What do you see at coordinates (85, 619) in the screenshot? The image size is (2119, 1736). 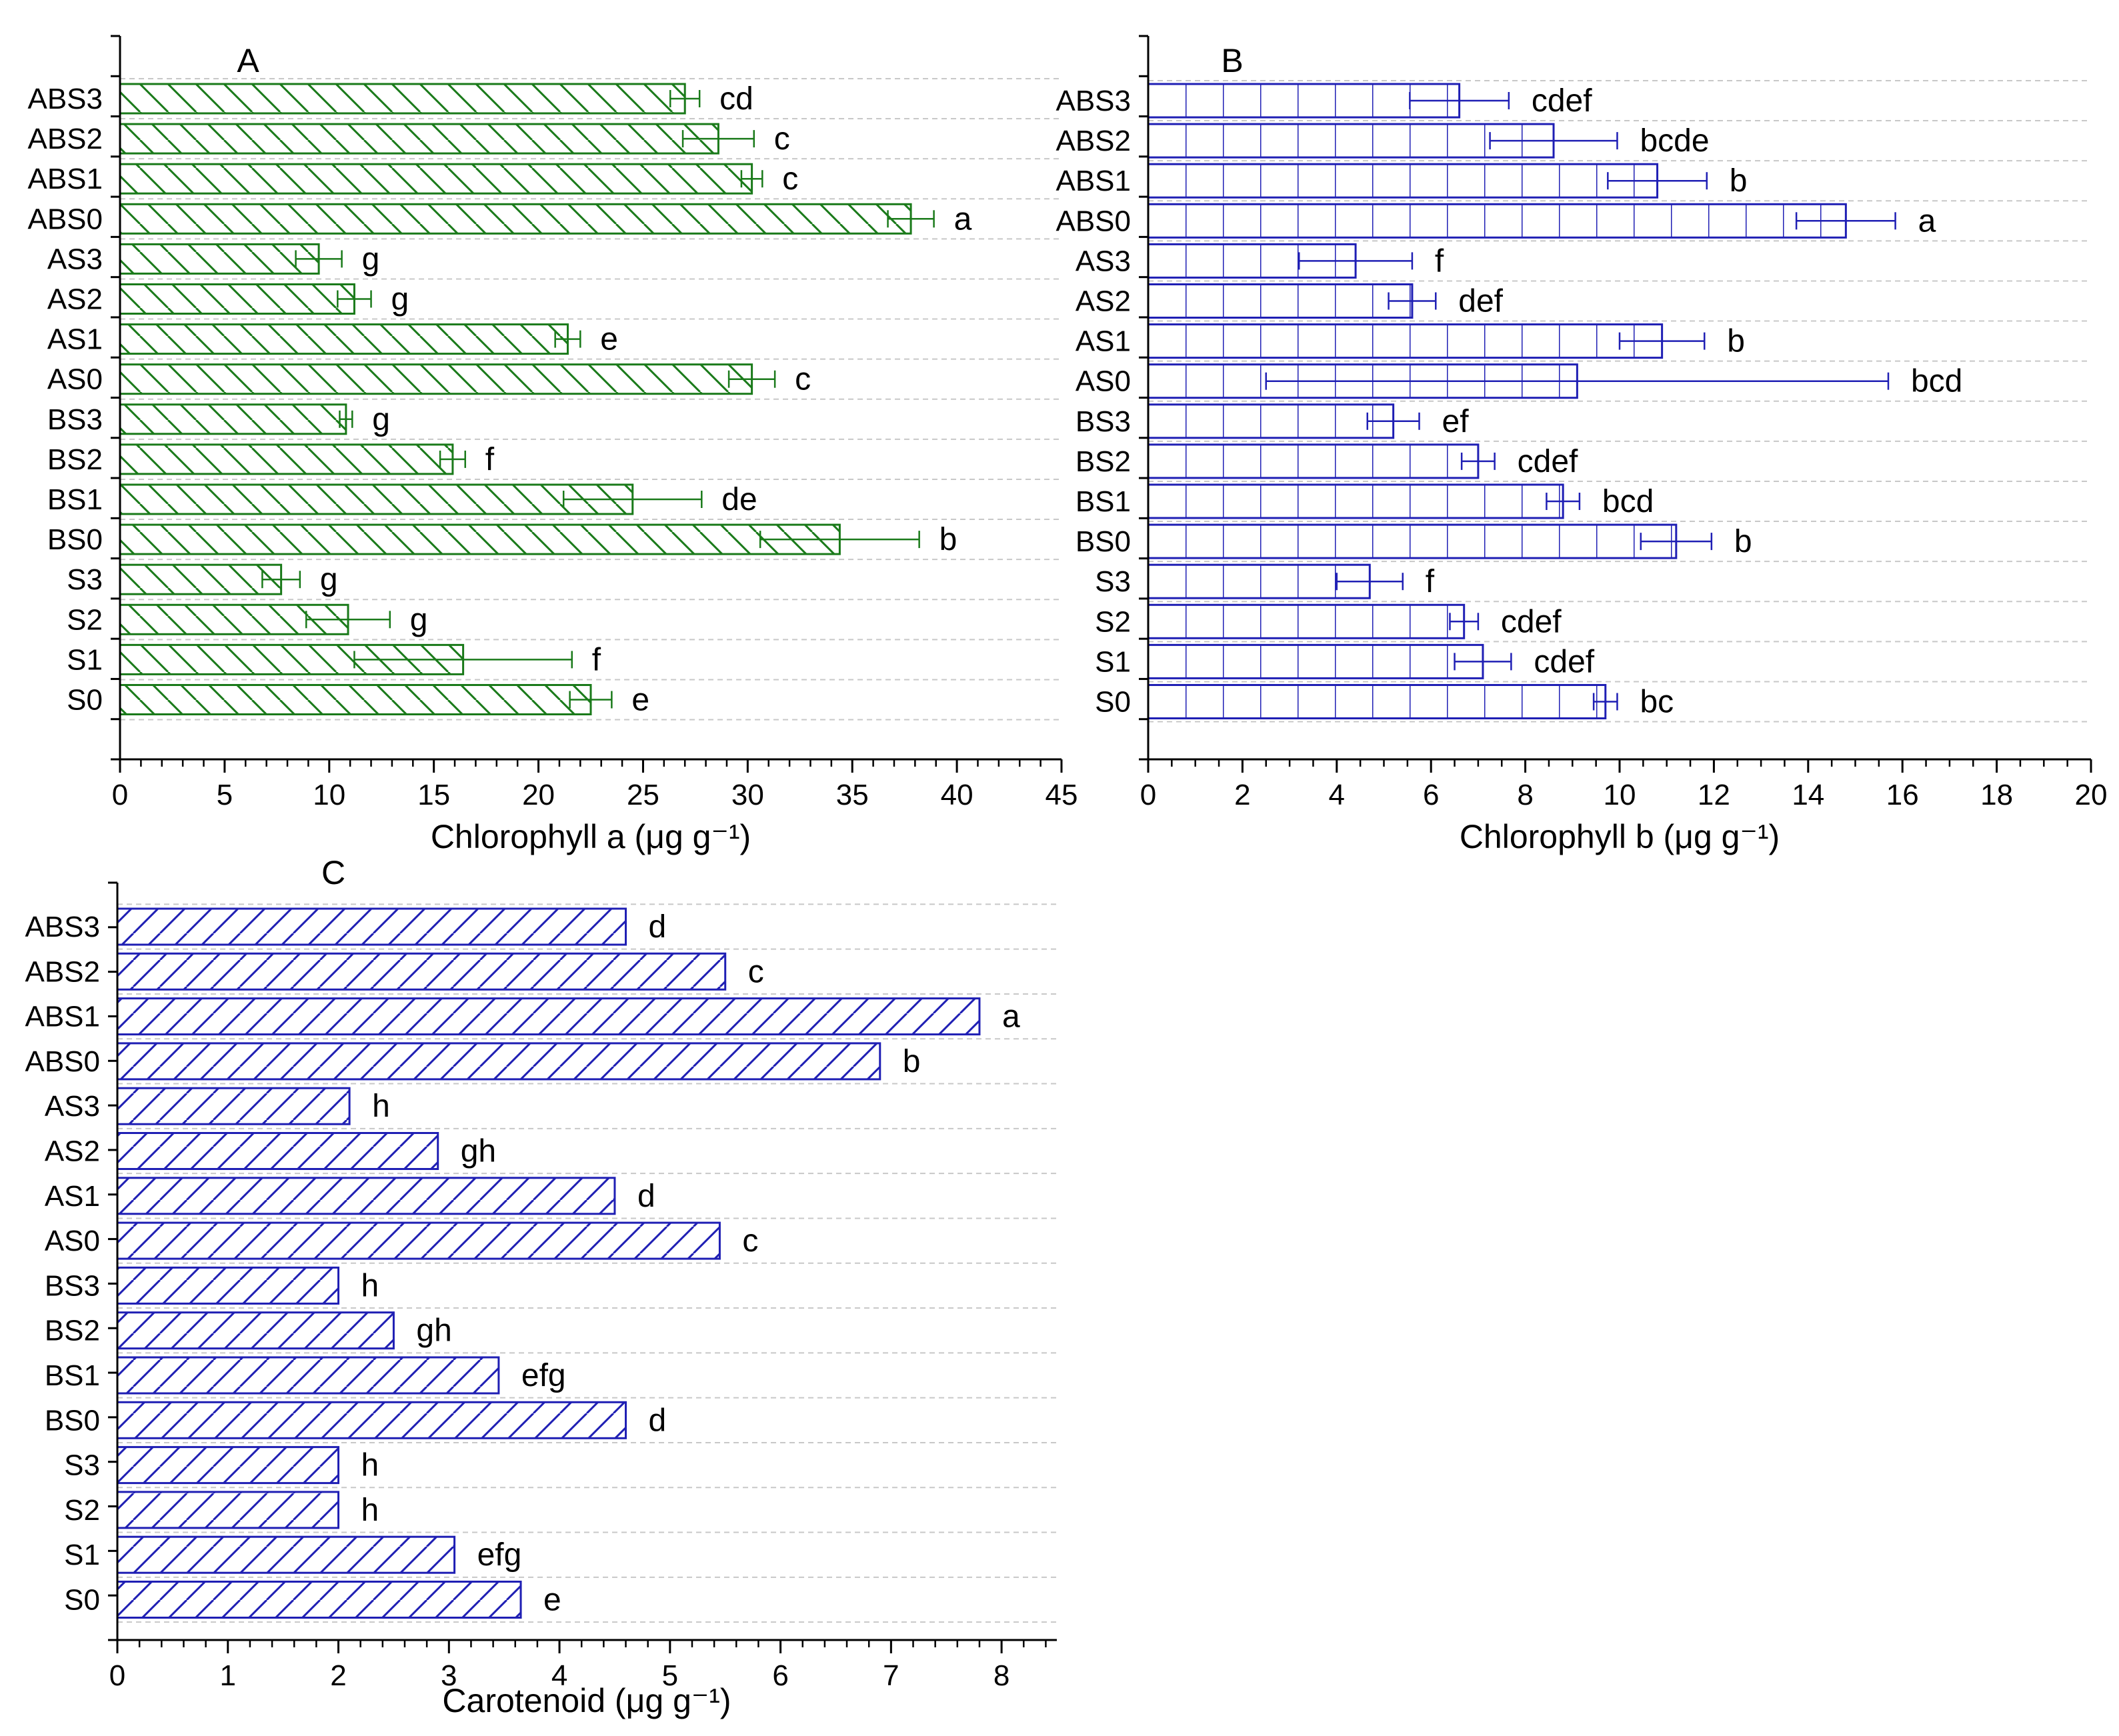 I see `category-label: S2` at bounding box center [85, 619].